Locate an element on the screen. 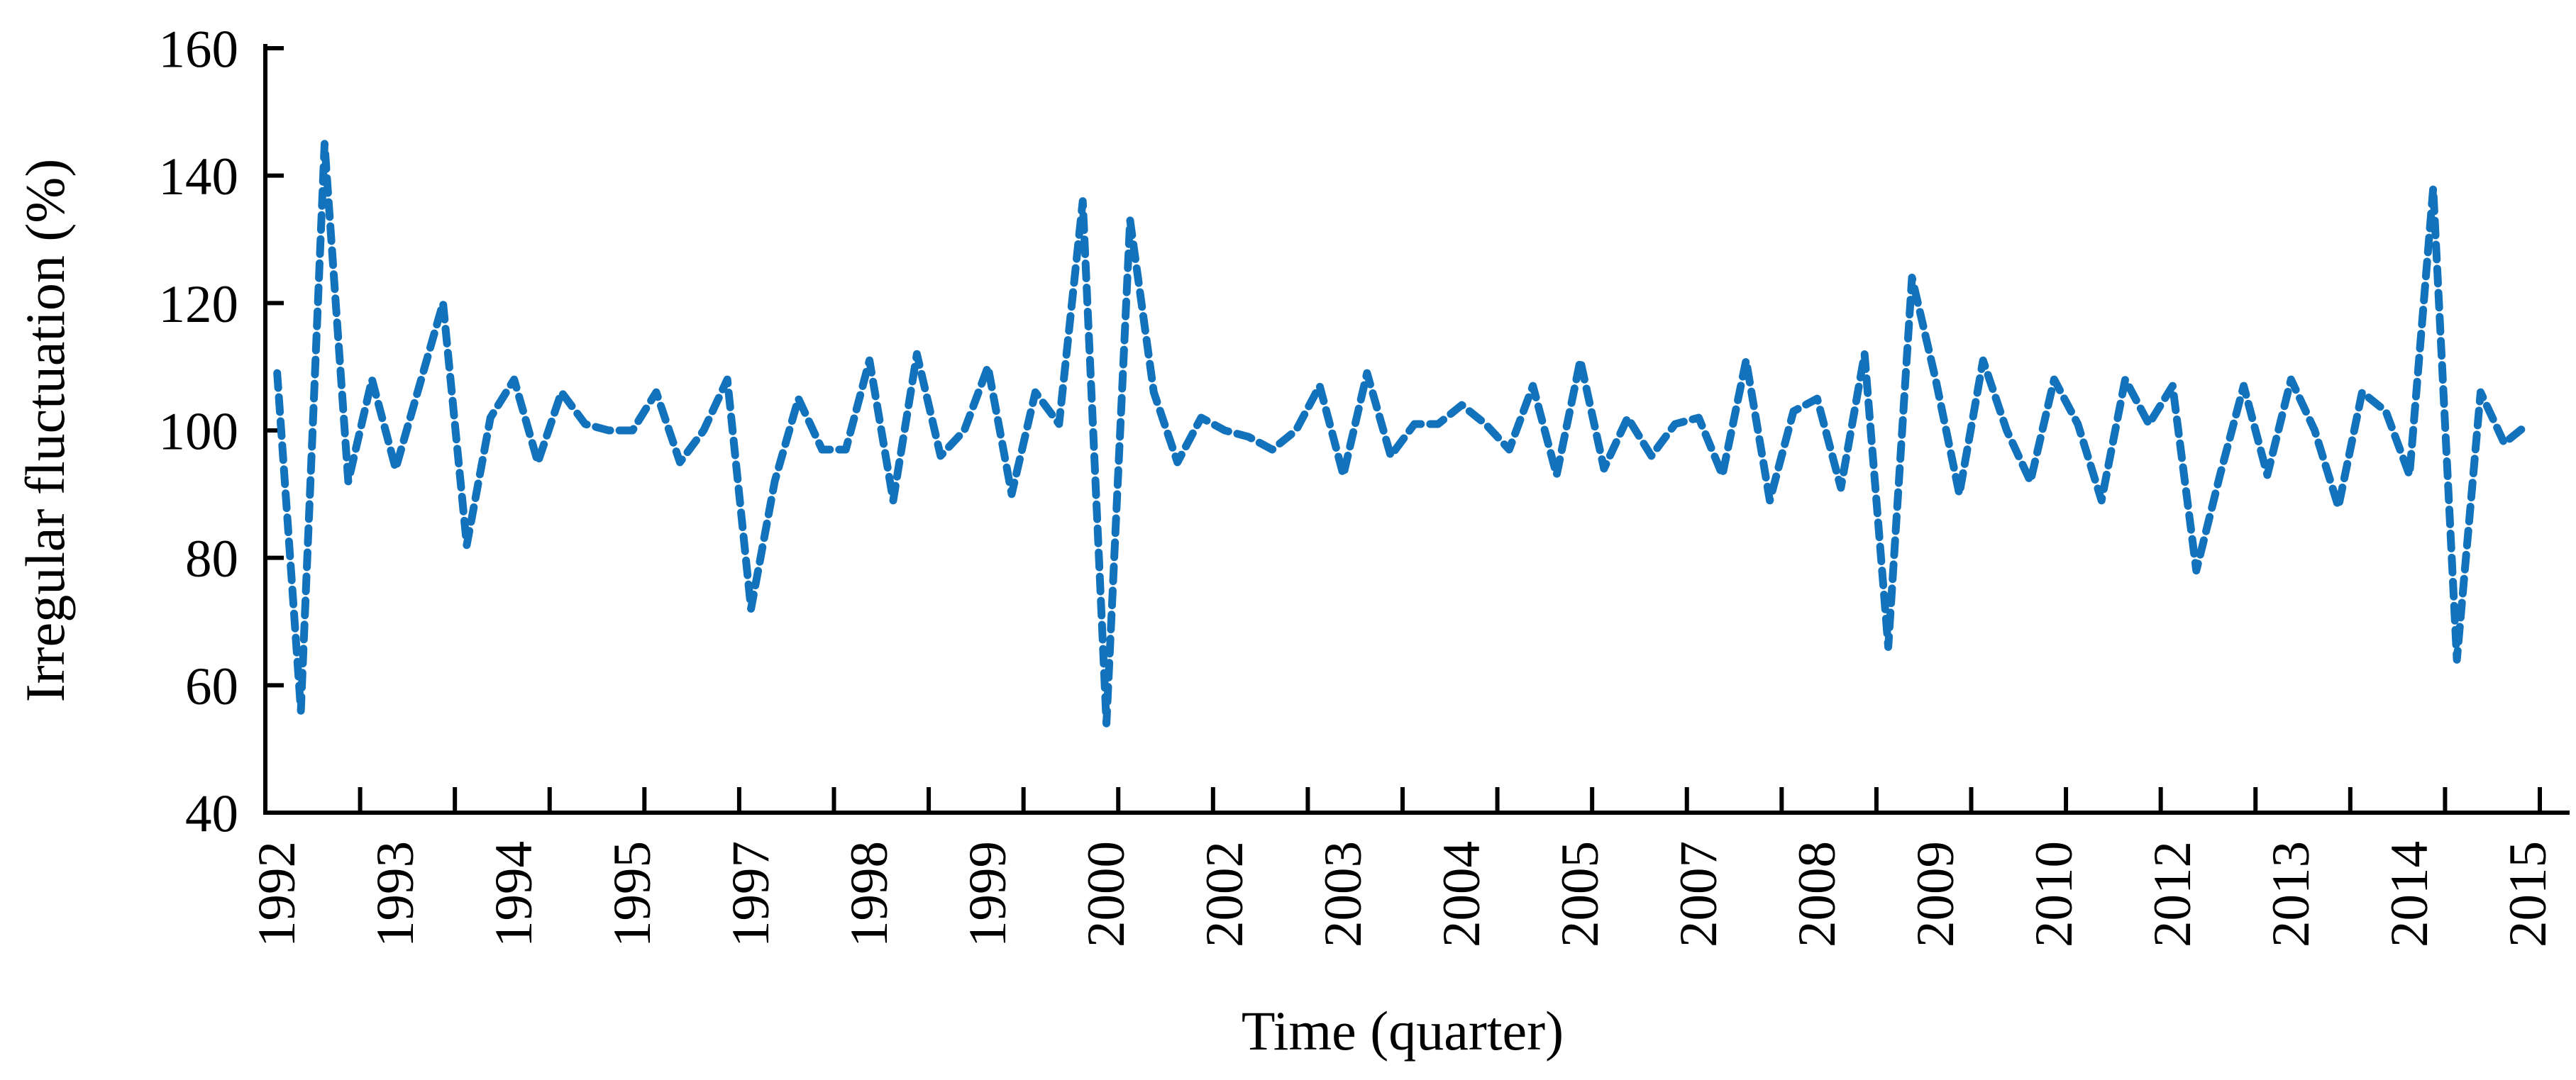 Image resolution: width=2576 pixels, height=1080 pixels. x-tick-label: 2012 is located at coordinates (2172, 894).